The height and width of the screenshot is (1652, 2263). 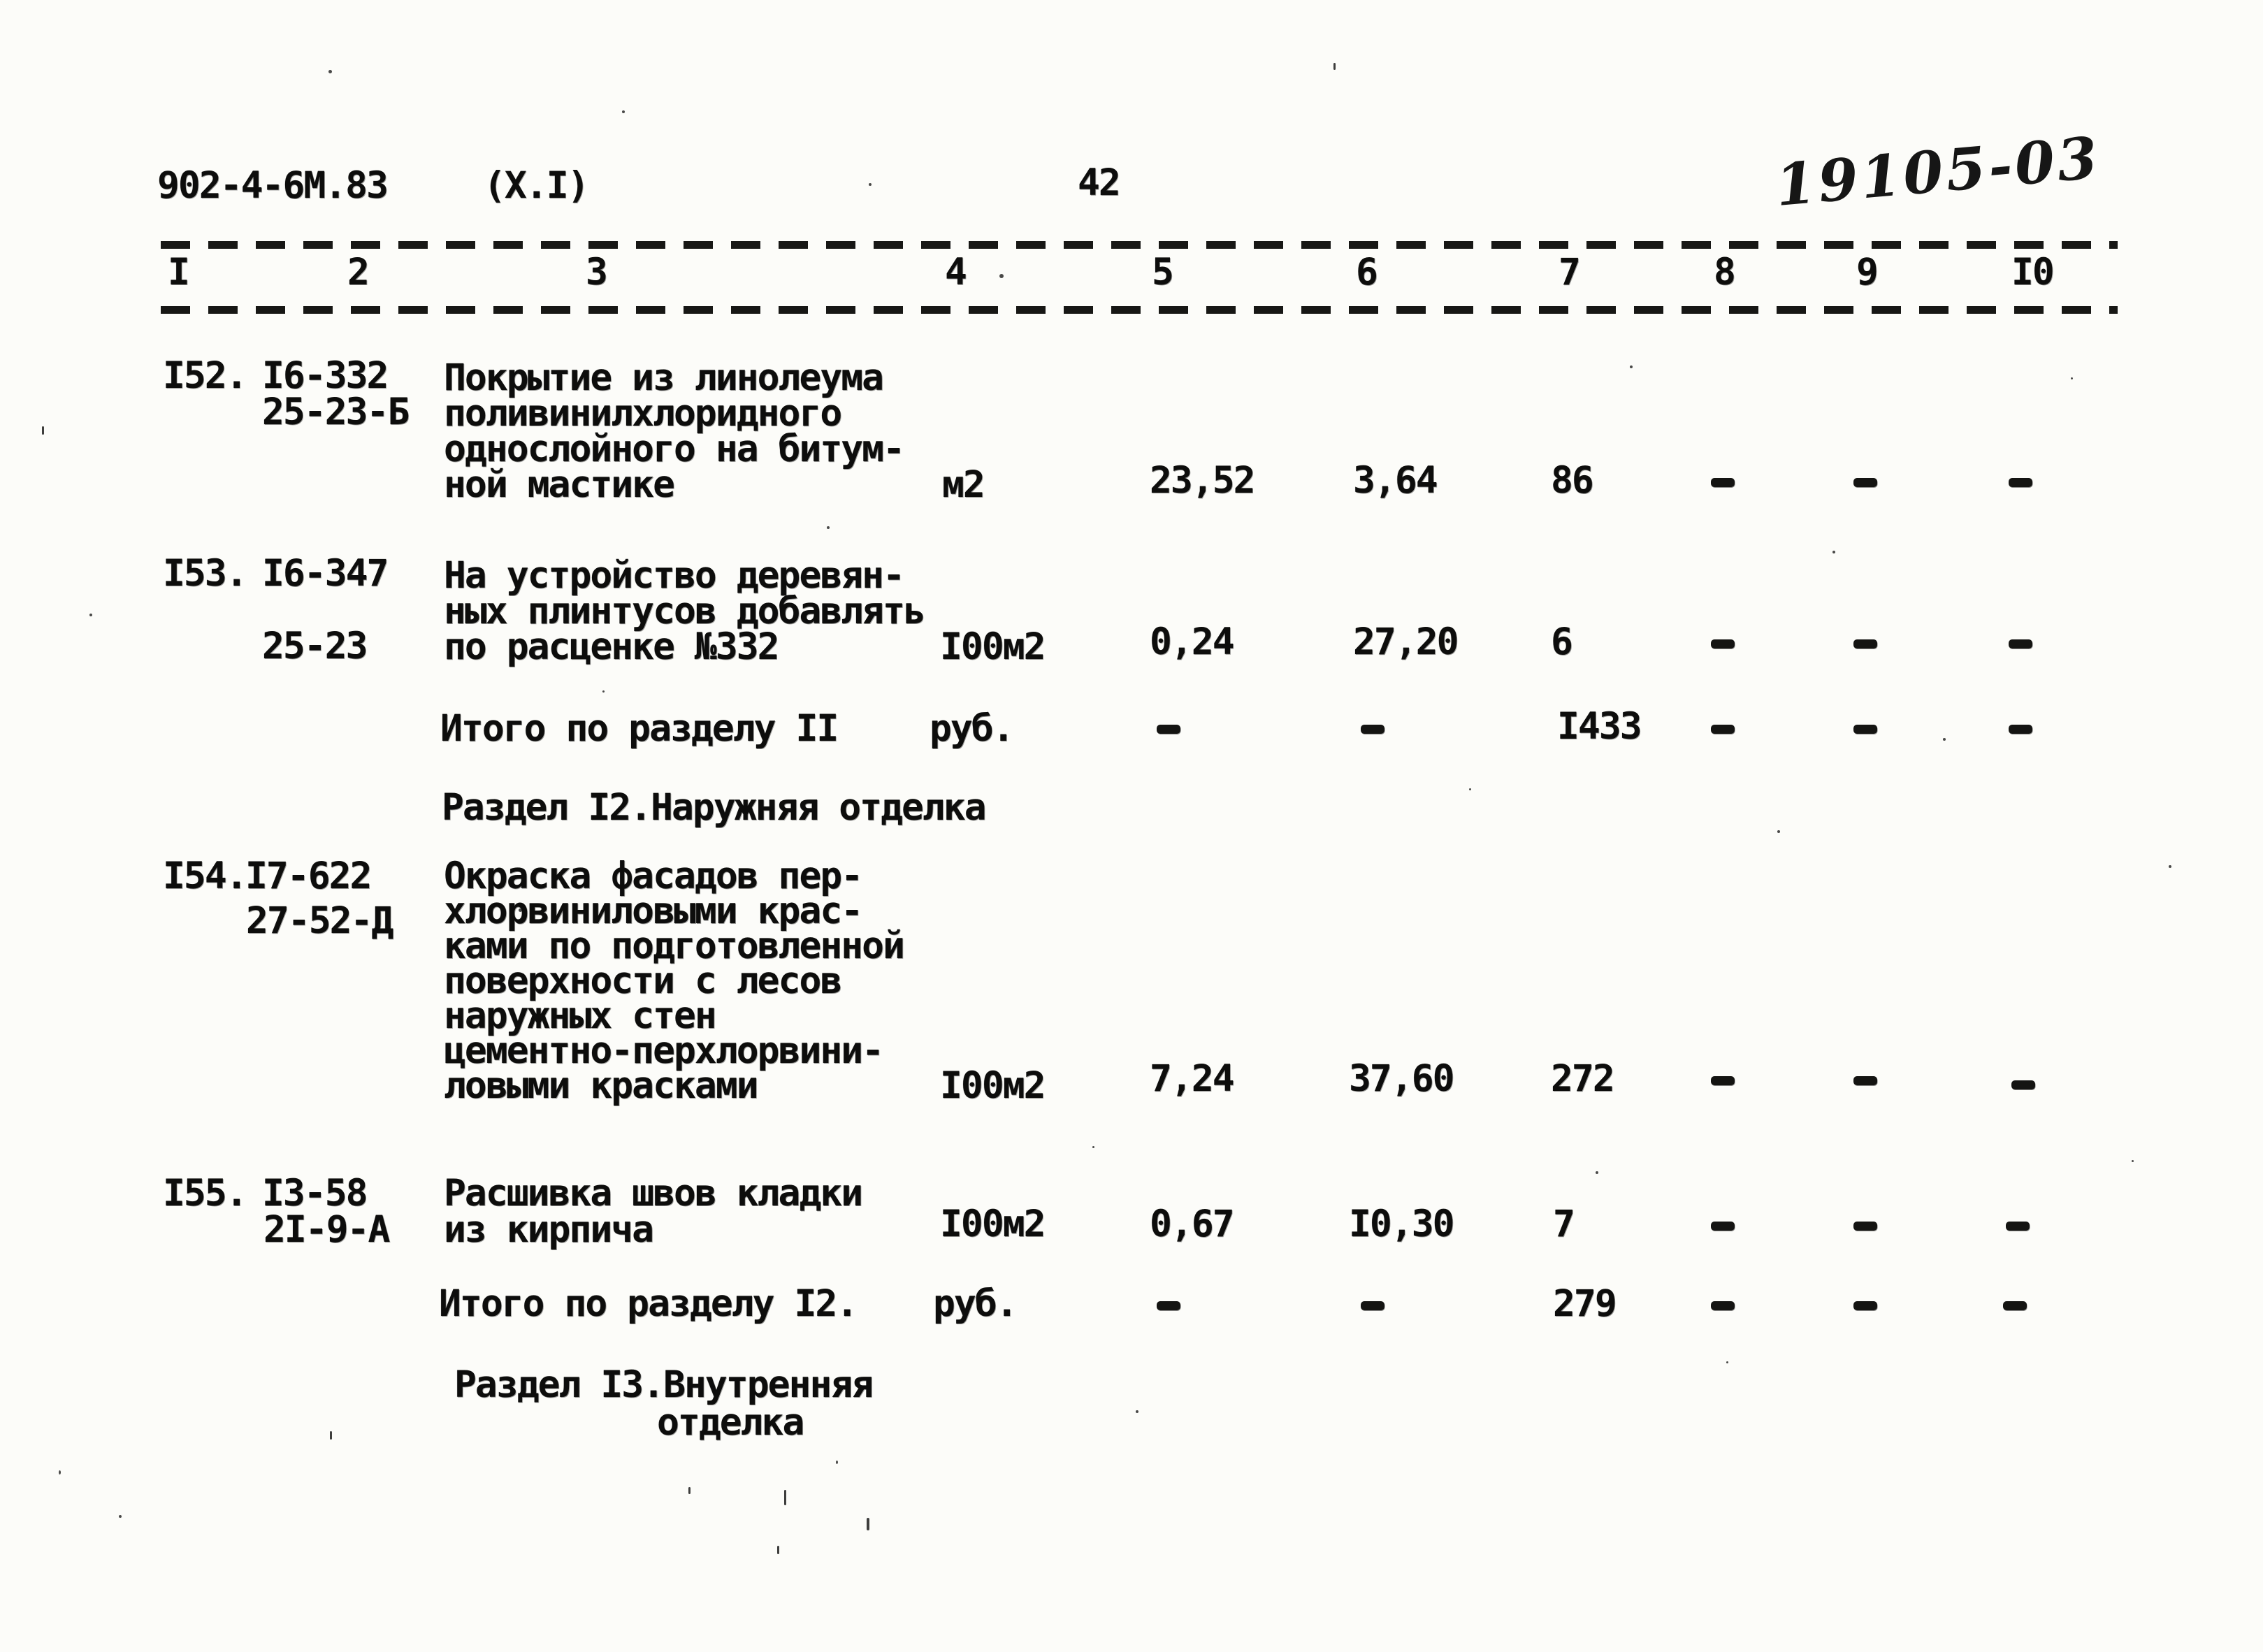 What do you see at coordinates (643, 414) in the screenshot?
I see `row-152-desc-line-2: поливинилхлоридного` at bounding box center [643, 414].